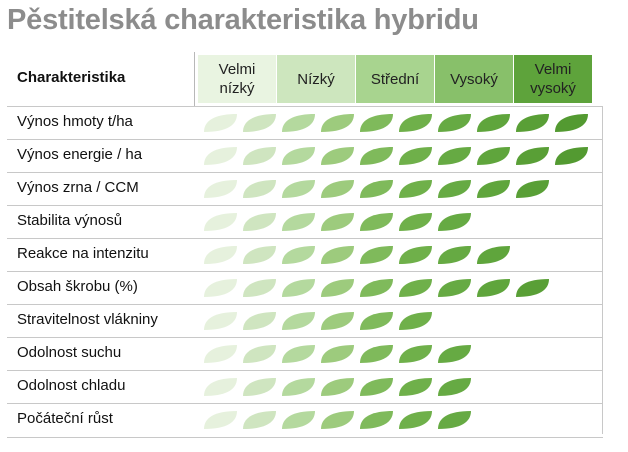 The image size is (628, 452). I want to click on table-row: Odolnost chladu, so click(305, 387).